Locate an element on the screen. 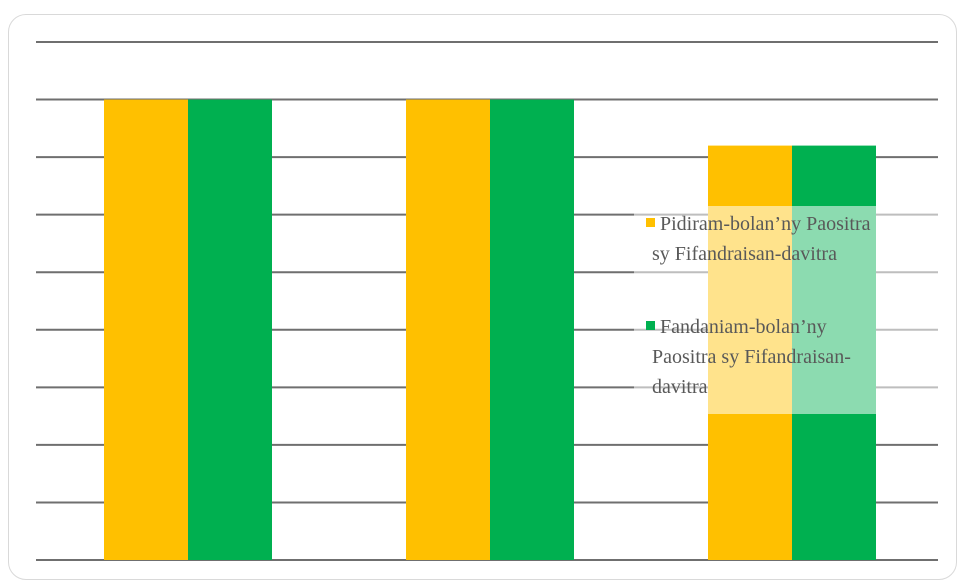 This screenshot has width=965, height=586. legend-label-1-line-1: Pidiram-bolan’ny Paositra is located at coordinates (765, 224).